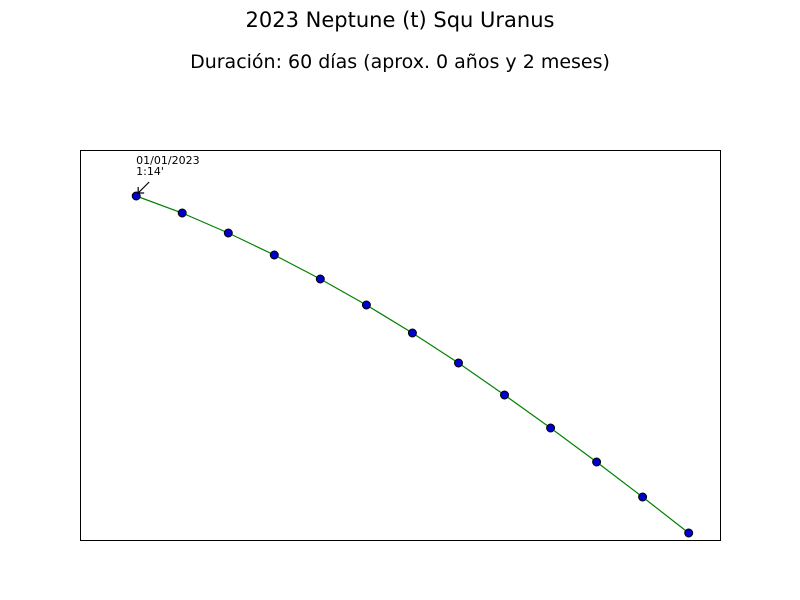  What do you see at coordinates (168, 174) in the screenshot?
I see `annotation: 01/01/2023 1:14'` at bounding box center [168, 174].